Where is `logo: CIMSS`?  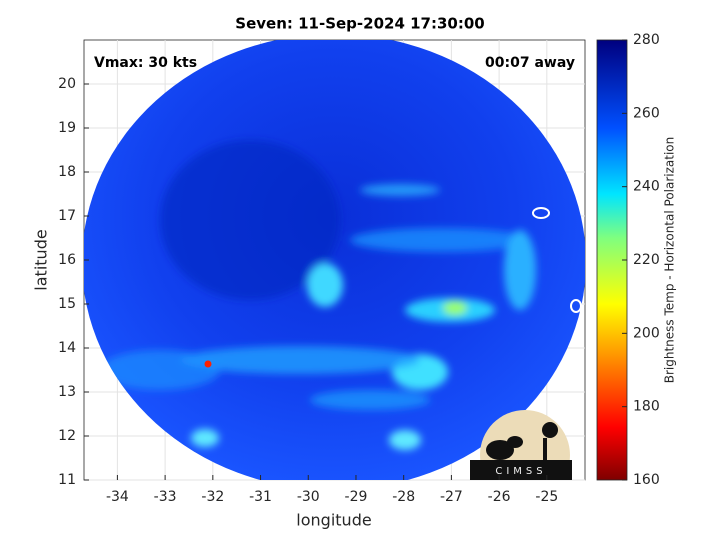 logo: CIMSS is located at coordinates (521, 445).